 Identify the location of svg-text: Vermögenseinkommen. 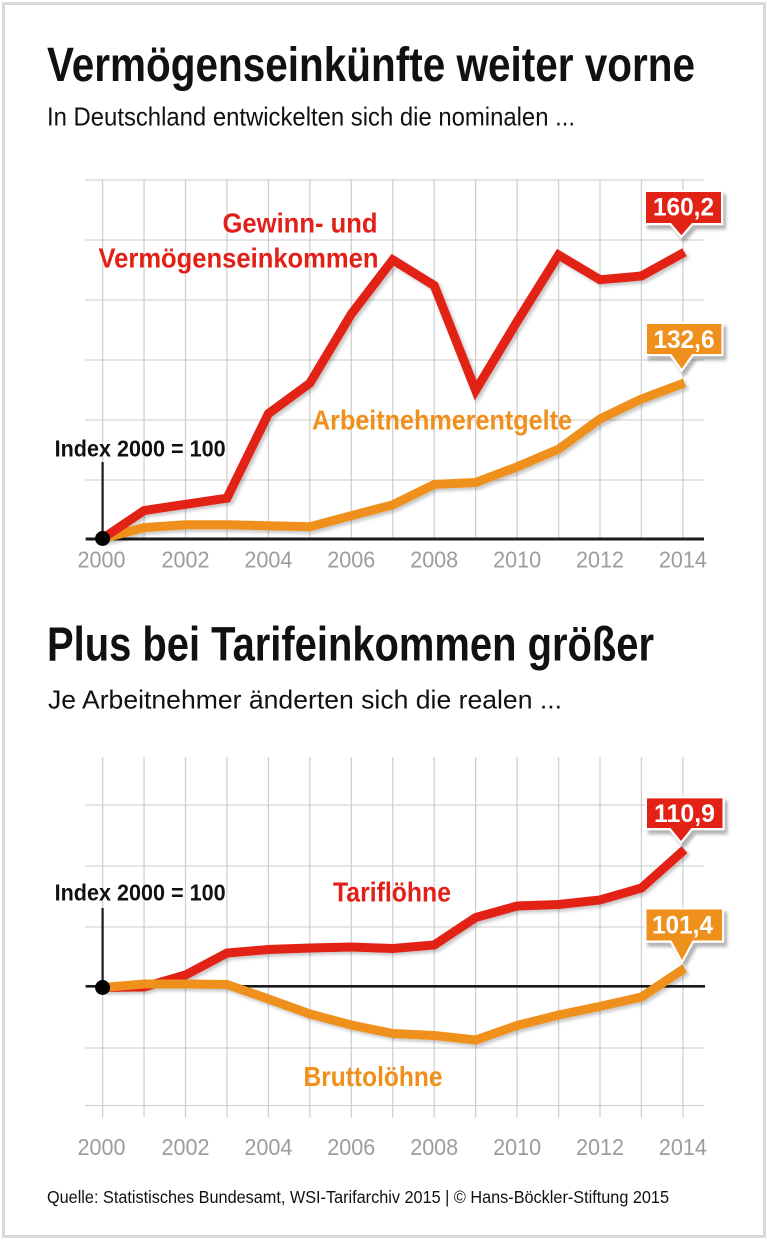
(239, 258).